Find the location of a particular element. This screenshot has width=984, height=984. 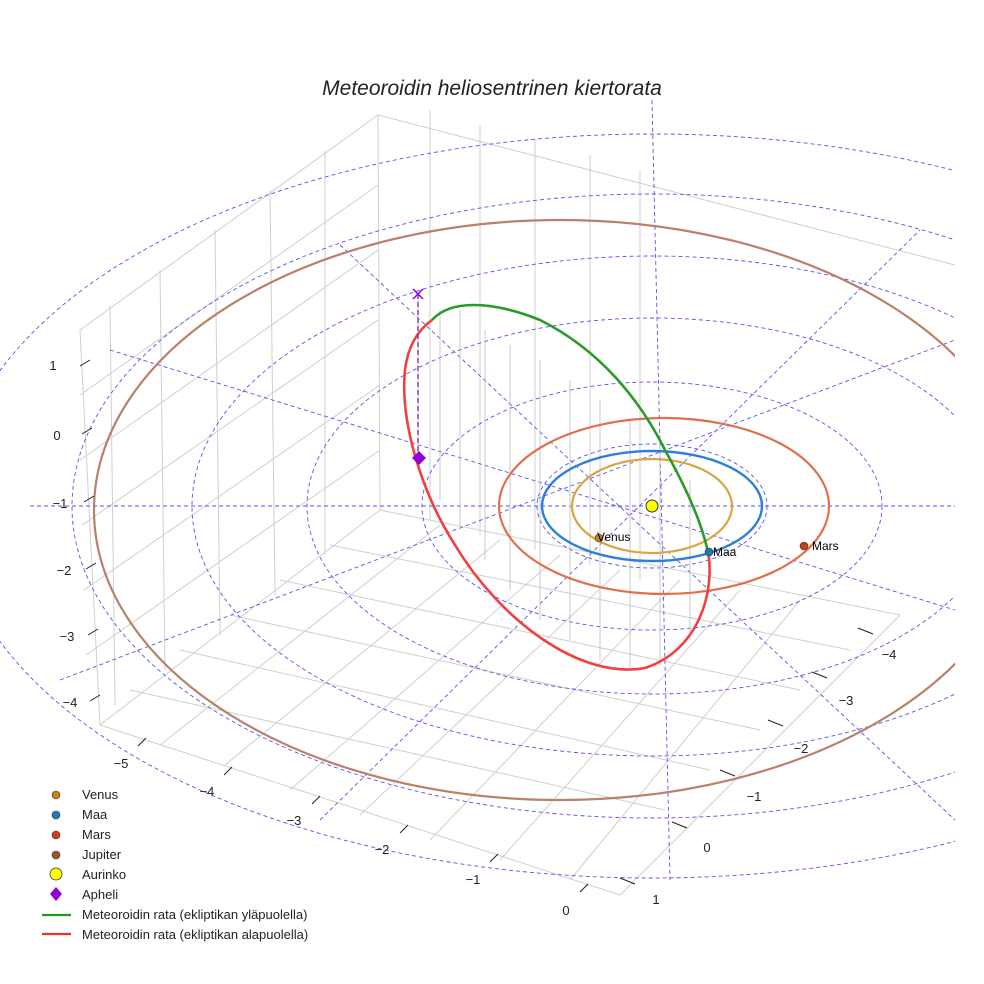

meteoroid-orbit-above is located at coordinates (570, 428).